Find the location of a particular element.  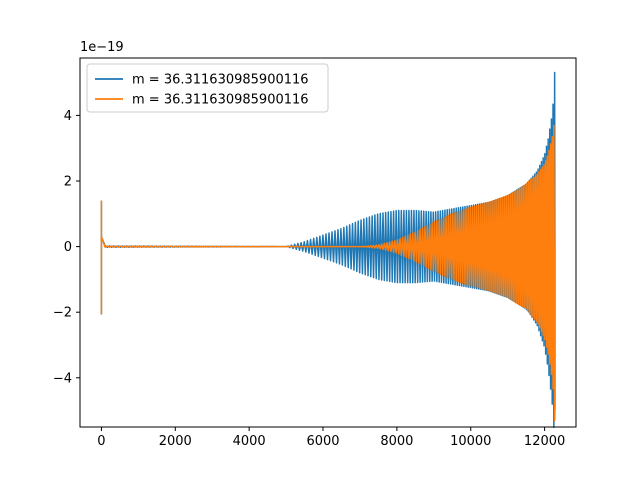

x-tick-label: 12000 is located at coordinates (544, 441).